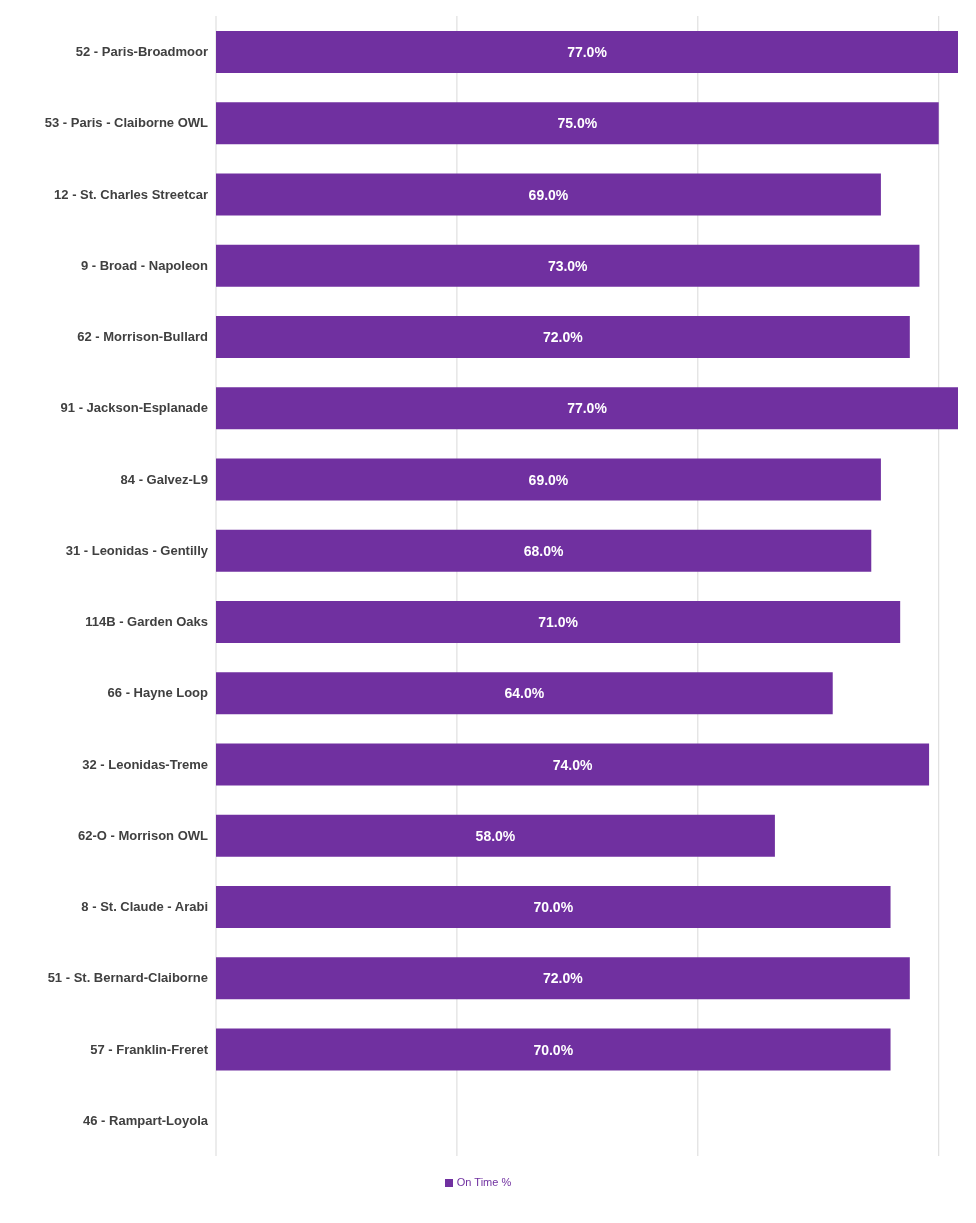  What do you see at coordinates (141, 52) in the screenshot?
I see `y-tick-label: 52 - Paris-Broadmoor` at bounding box center [141, 52].